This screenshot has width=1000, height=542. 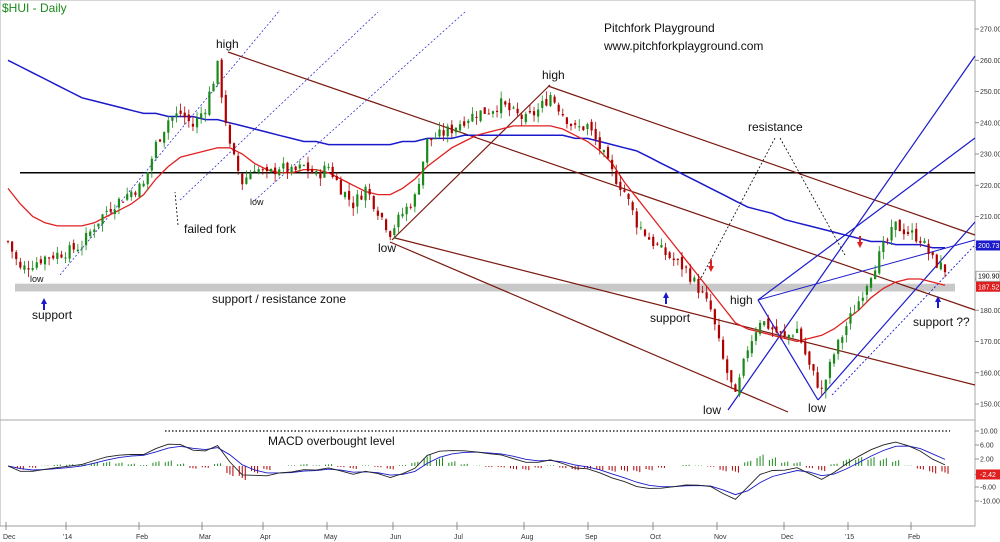 What do you see at coordinates (990, 405) in the screenshot?
I see `y-tick-label: 150.00` at bounding box center [990, 405].